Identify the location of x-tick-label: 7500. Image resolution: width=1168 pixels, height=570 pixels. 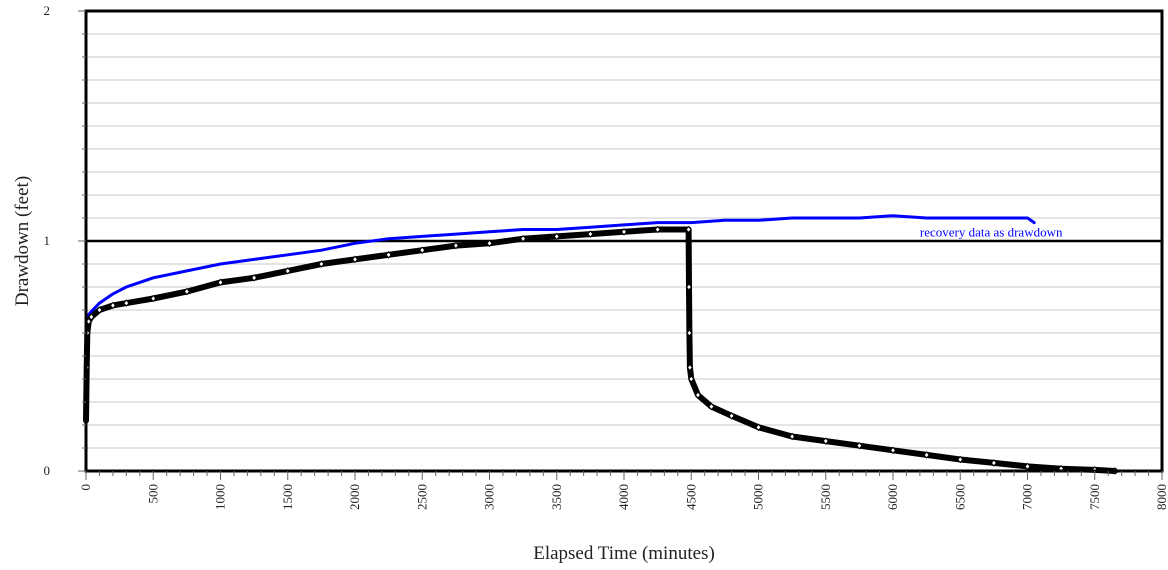
(1094, 497).